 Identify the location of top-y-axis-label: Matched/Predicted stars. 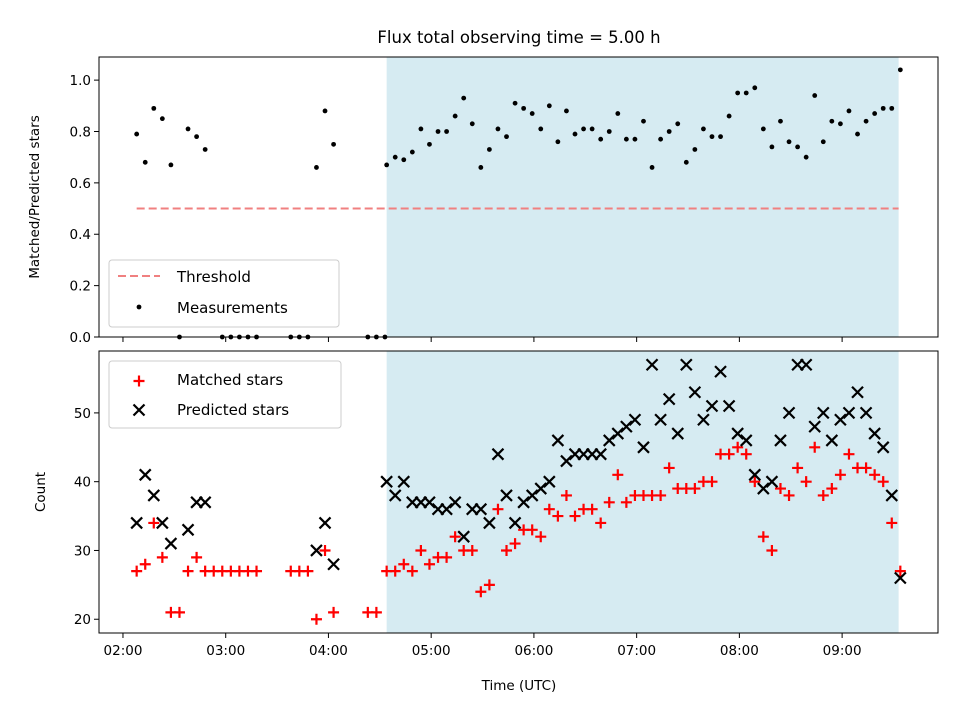
(35, 196).